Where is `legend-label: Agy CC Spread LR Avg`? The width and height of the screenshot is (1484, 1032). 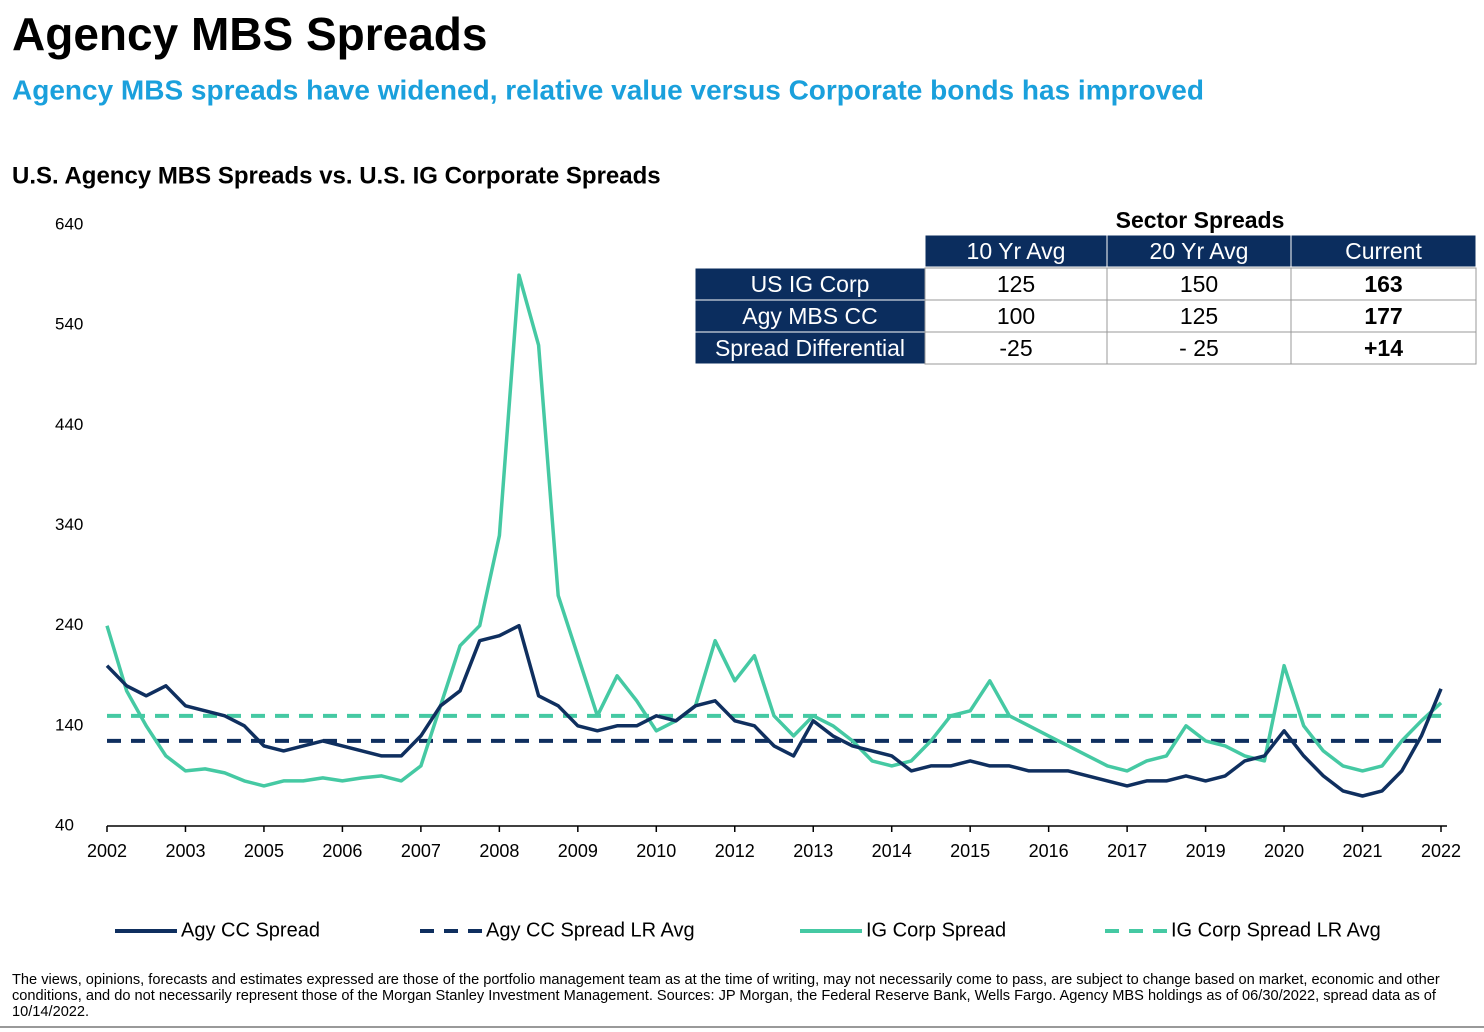 legend-label: Agy CC Spread LR Avg is located at coordinates (590, 930).